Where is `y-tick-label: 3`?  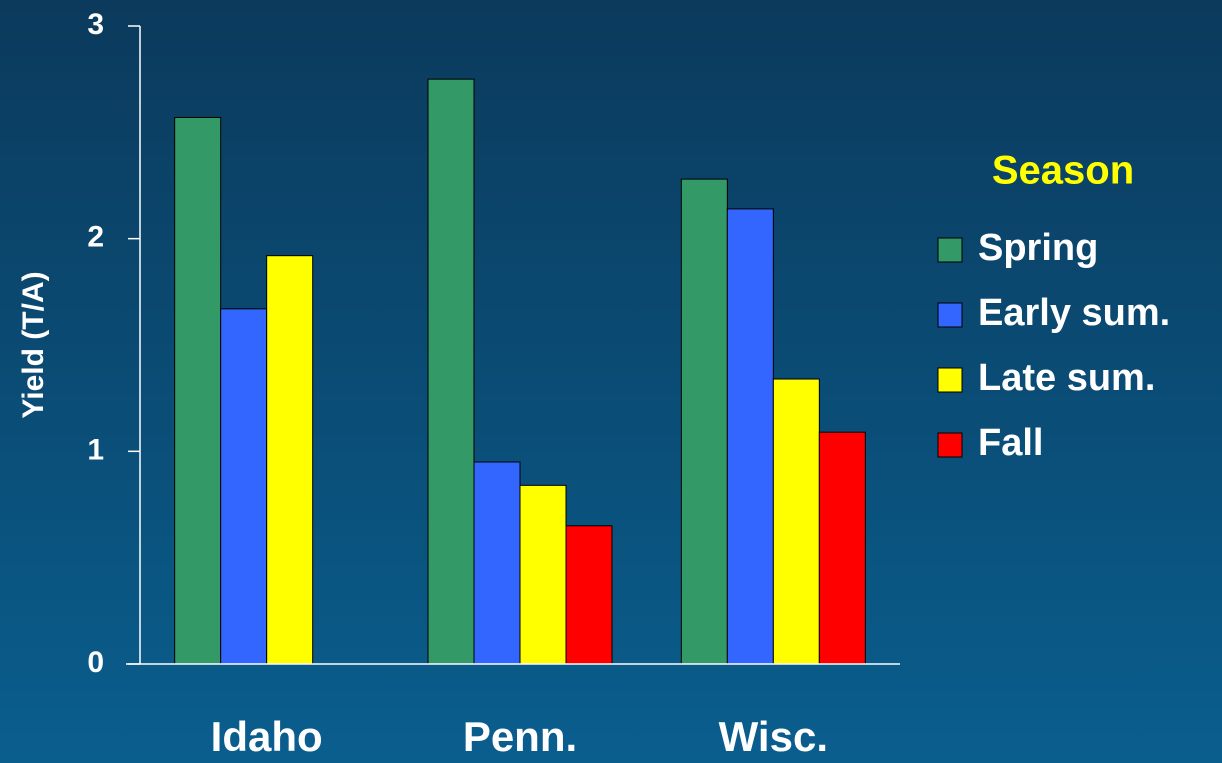
y-tick-label: 3 is located at coordinates (95, 24).